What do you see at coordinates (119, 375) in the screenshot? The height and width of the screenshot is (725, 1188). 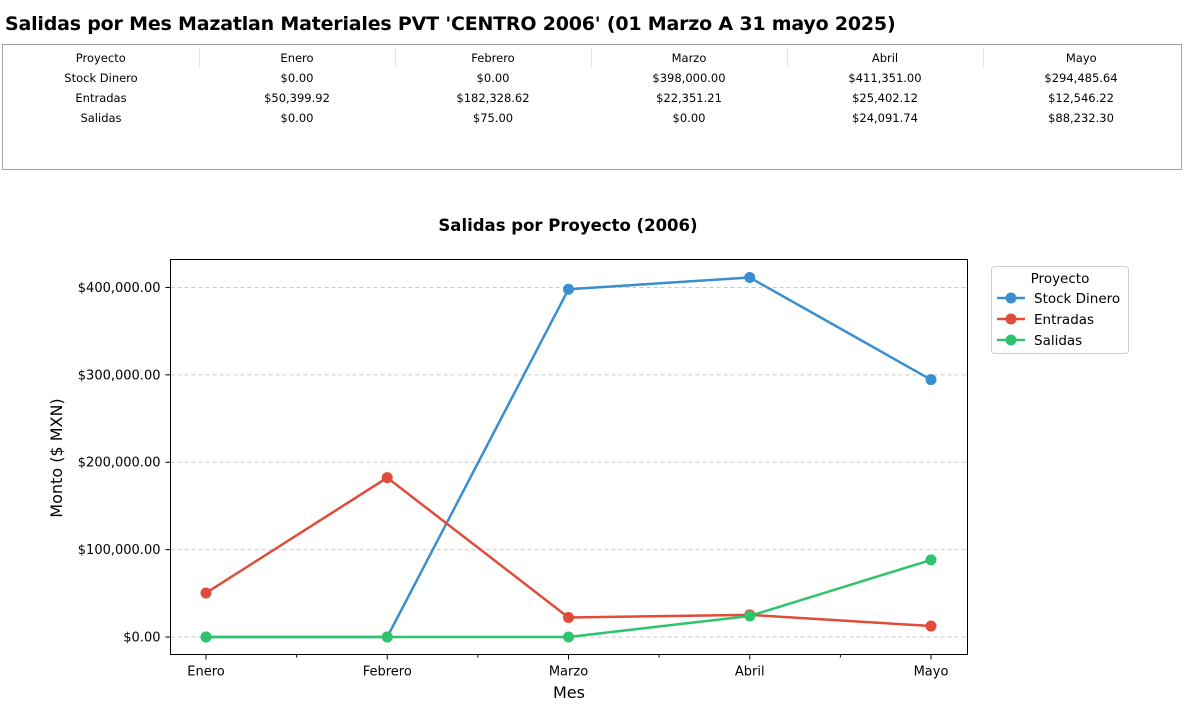 I see `y-tick-label: $300,000.00` at bounding box center [119, 375].